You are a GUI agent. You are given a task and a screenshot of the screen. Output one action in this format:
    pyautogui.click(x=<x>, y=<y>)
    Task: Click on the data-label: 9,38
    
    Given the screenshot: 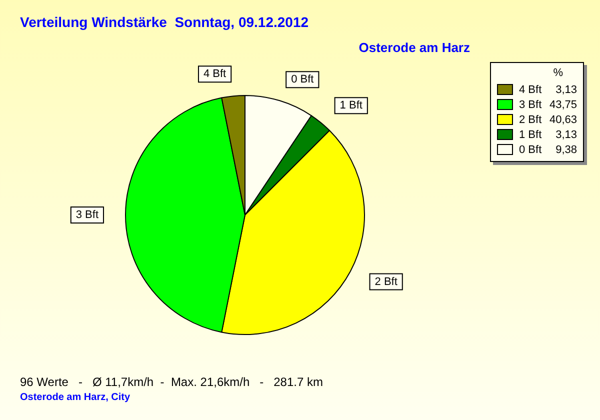 What is the action you would take?
    pyautogui.click(x=566, y=150)
    